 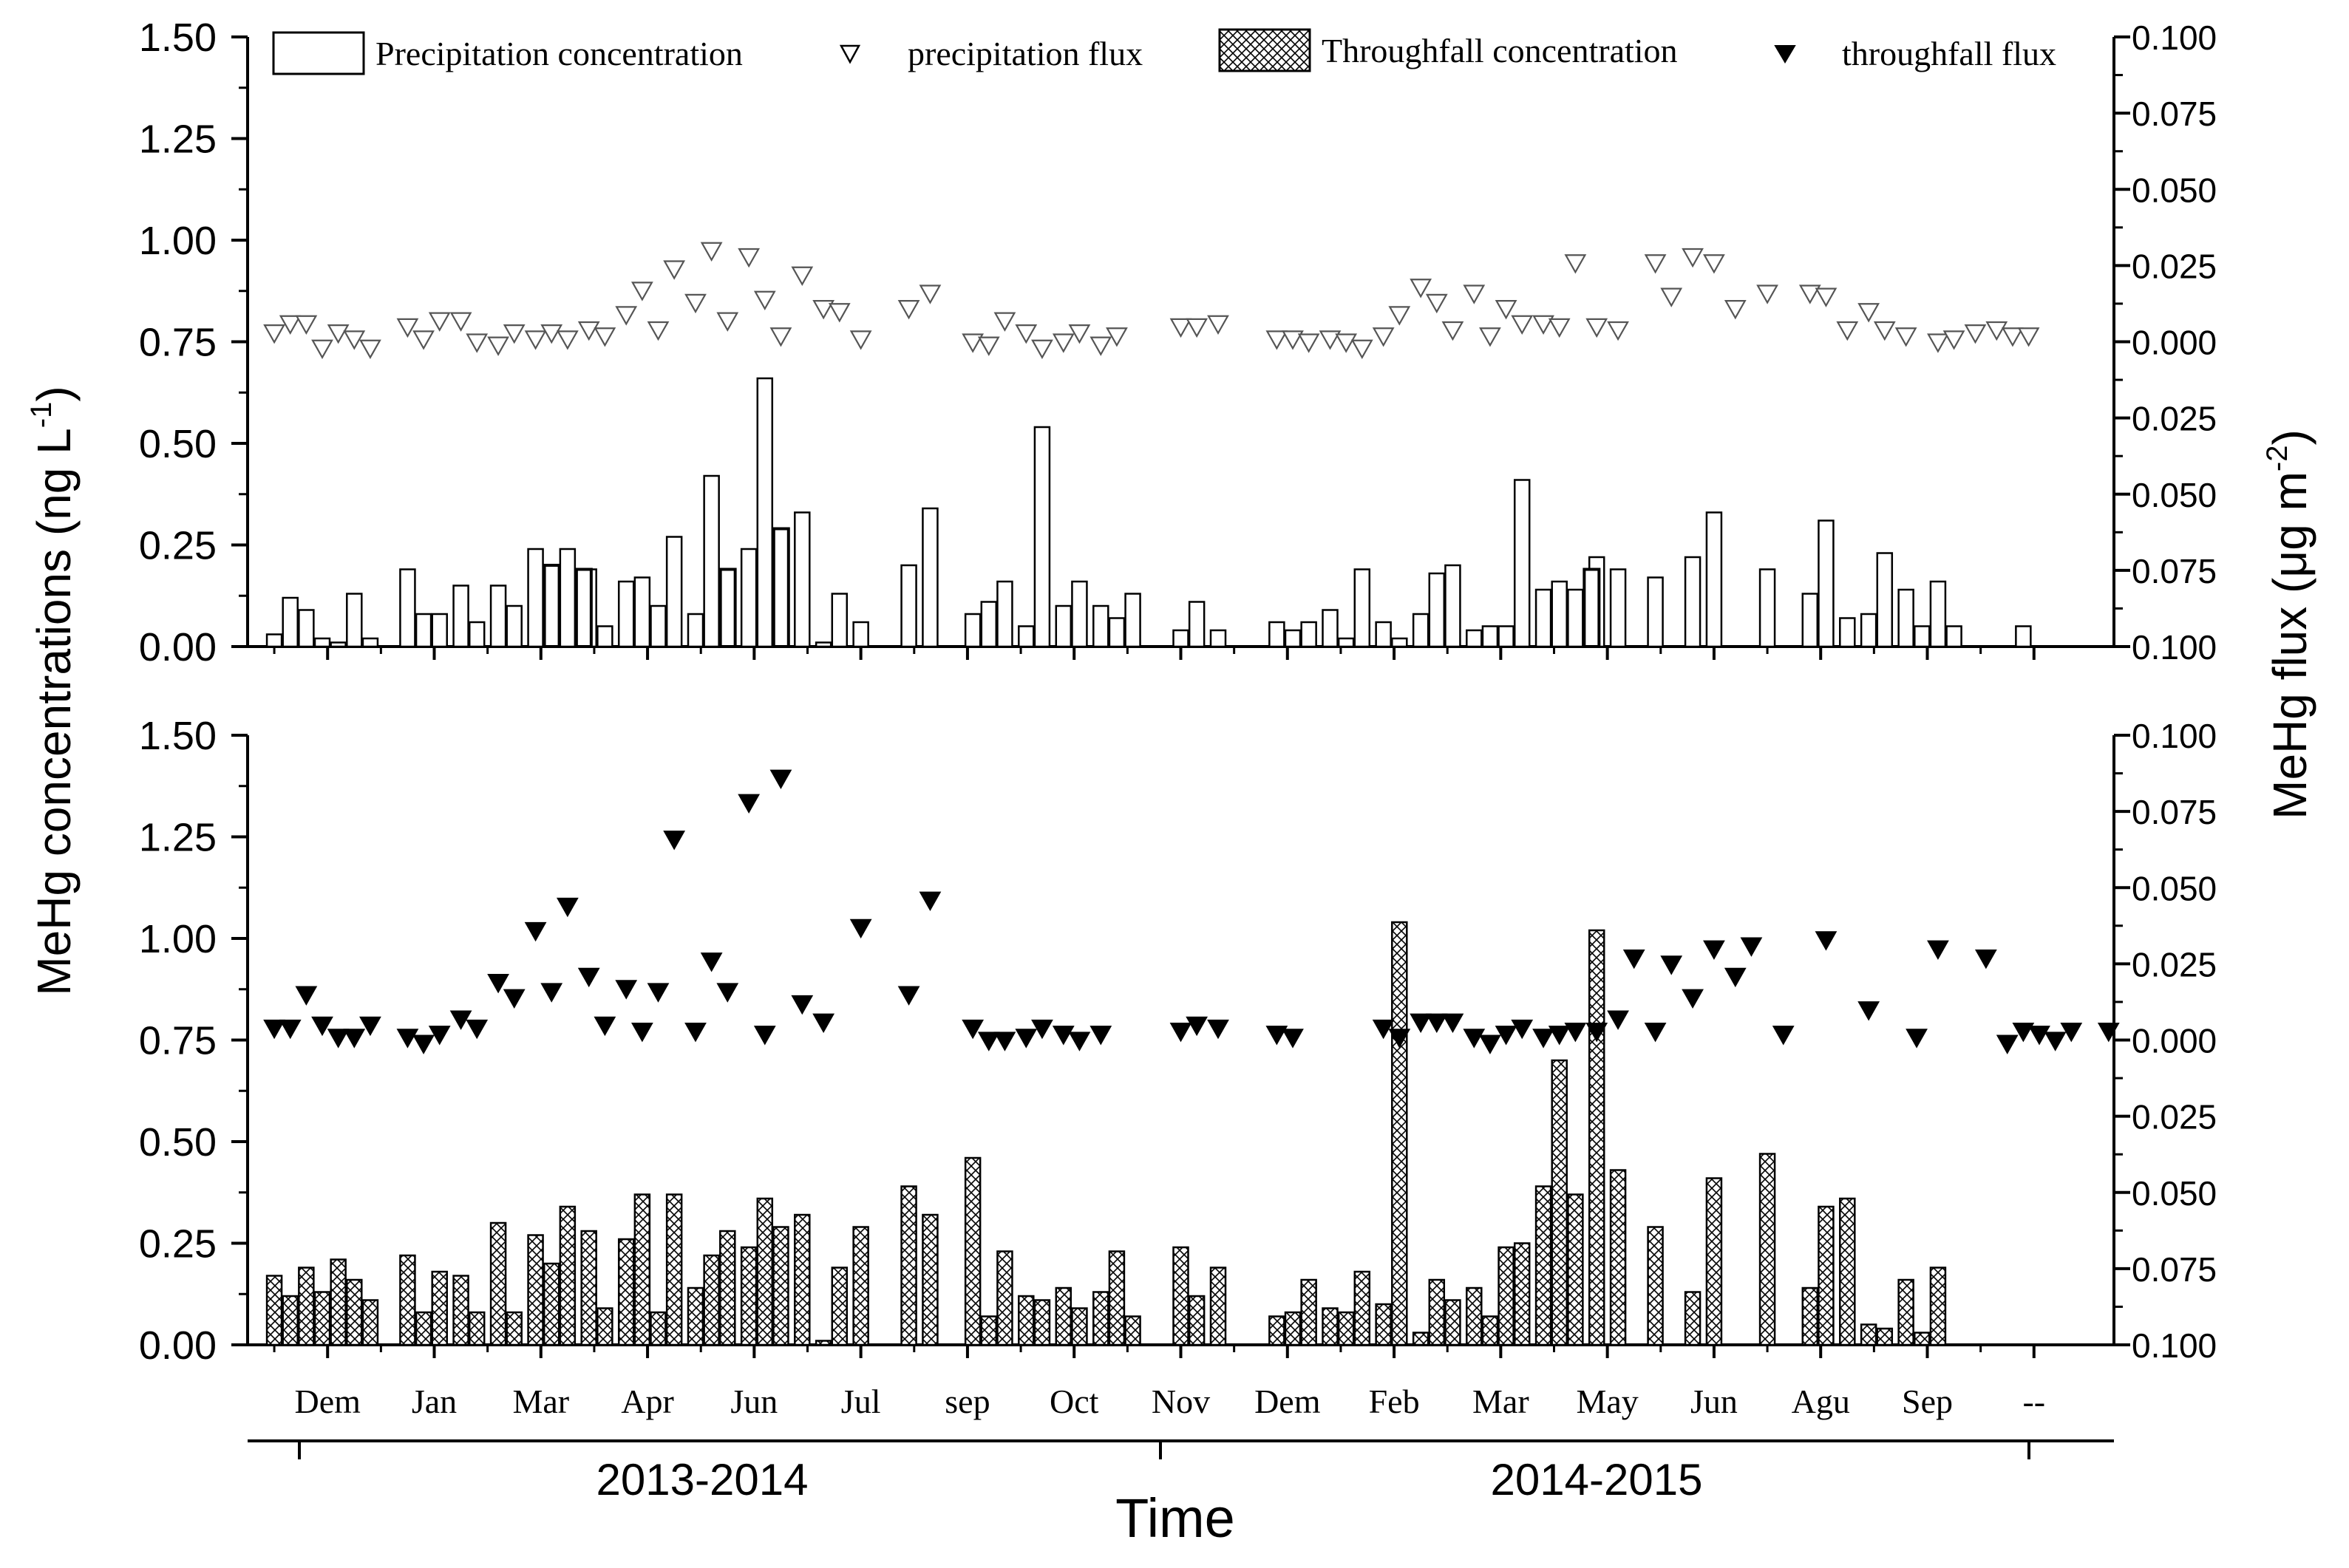 What do you see at coordinates (1395, 1401) in the screenshot?
I see `x-category-label: Feb` at bounding box center [1395, 1401].